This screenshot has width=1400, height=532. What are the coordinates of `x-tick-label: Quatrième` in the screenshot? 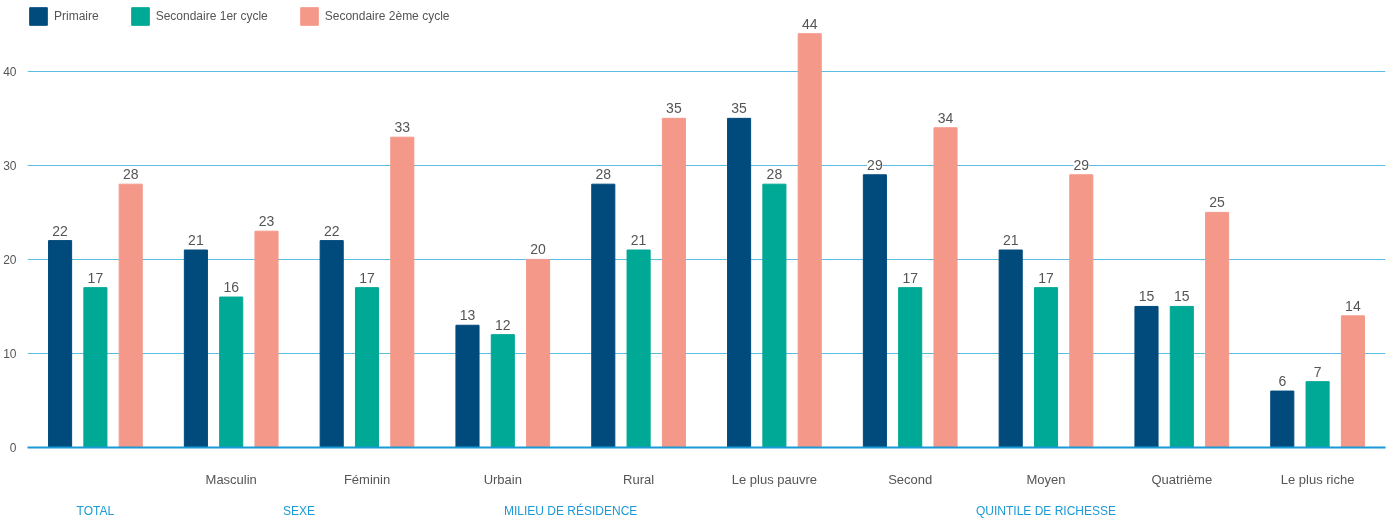 It's located at (1182, 479).